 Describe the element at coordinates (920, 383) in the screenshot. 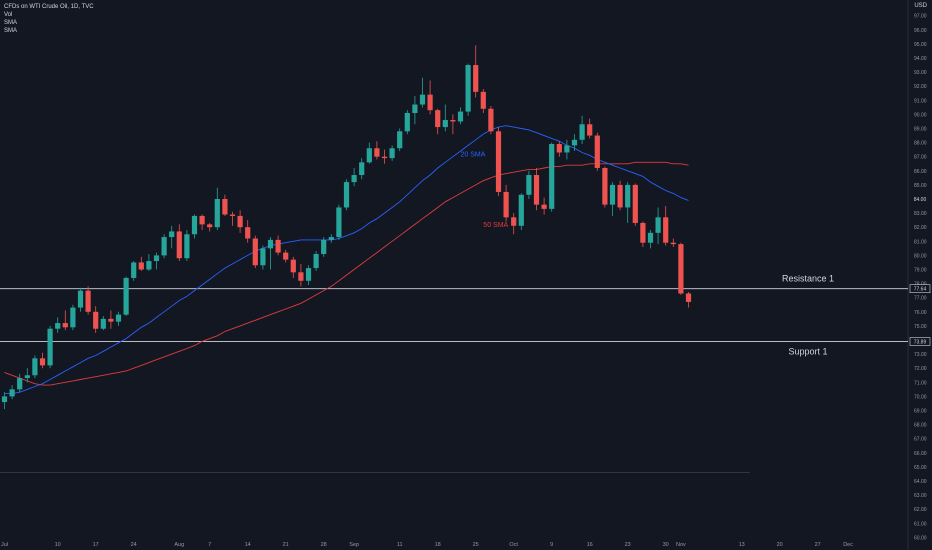

I see `y-tick-label: 71.00` at that location.